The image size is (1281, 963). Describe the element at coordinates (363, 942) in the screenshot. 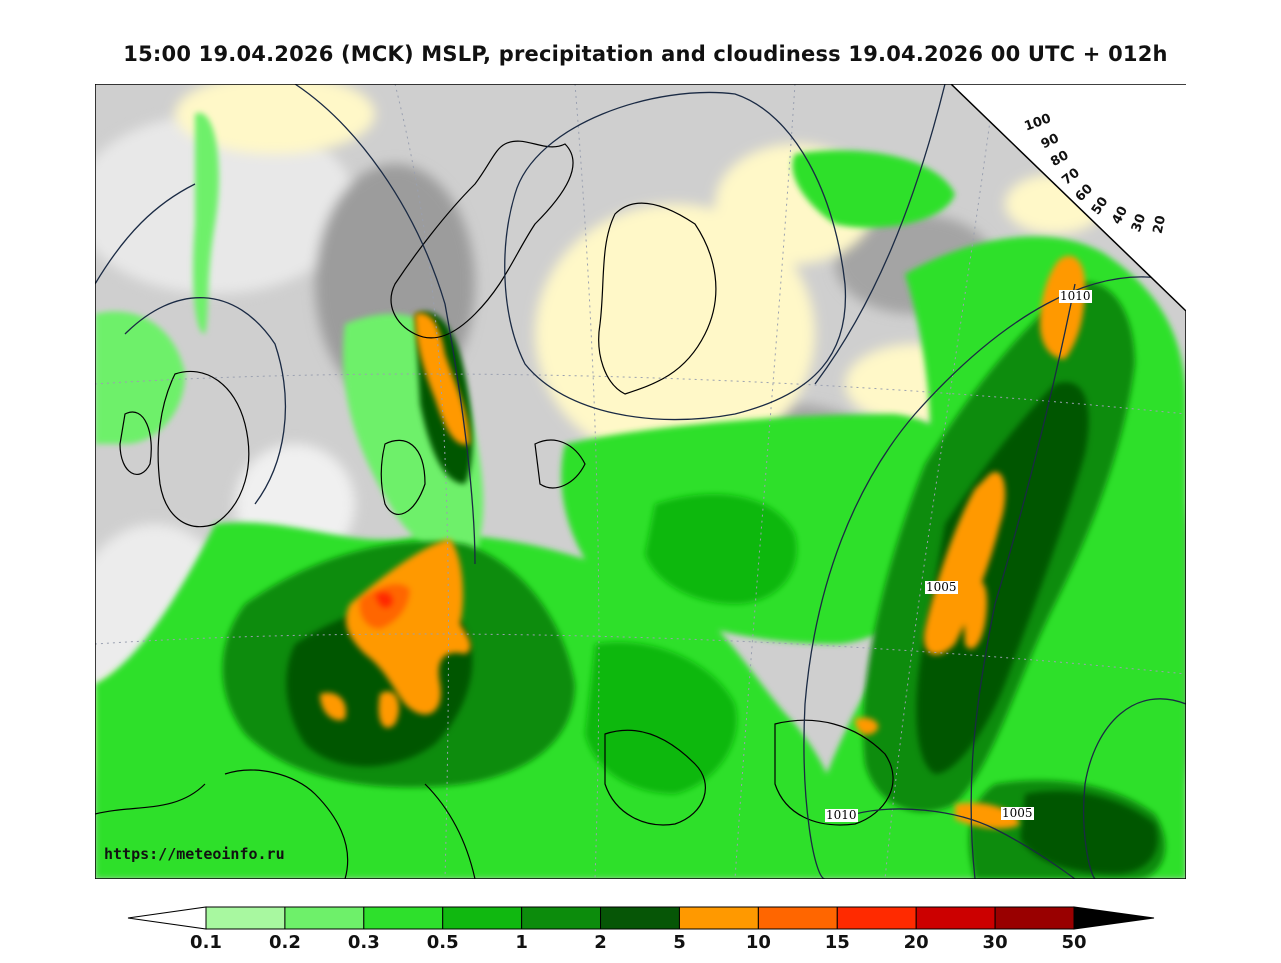

I see `colorbar-tick-label: 0.3` at that location.